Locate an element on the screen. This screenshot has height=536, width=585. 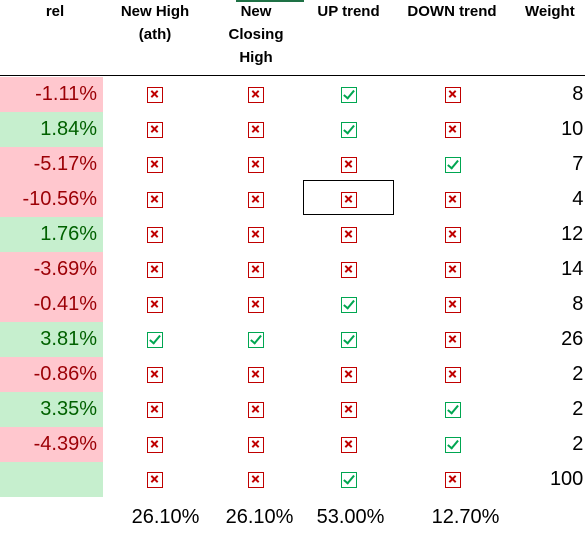
header-up-trend: UP trend is located at coordinates (348, 11).